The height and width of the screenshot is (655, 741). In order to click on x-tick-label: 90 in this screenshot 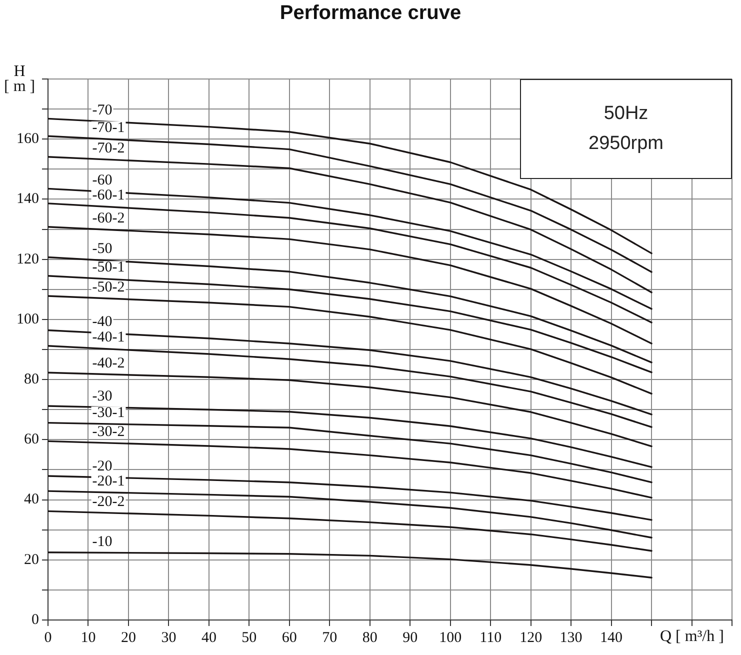, I will do `click(410, 638)`.